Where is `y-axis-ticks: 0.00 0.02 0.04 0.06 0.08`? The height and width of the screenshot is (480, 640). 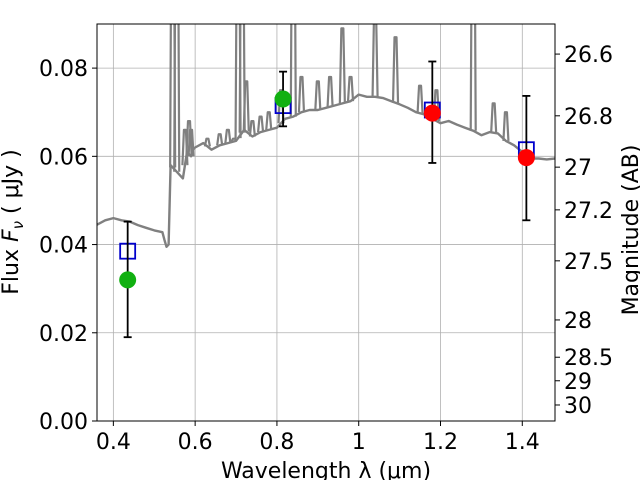 y-axis-ticks: 0.00 0.02 0.04 0.06 0.08 is located at coordinates (68, 246).